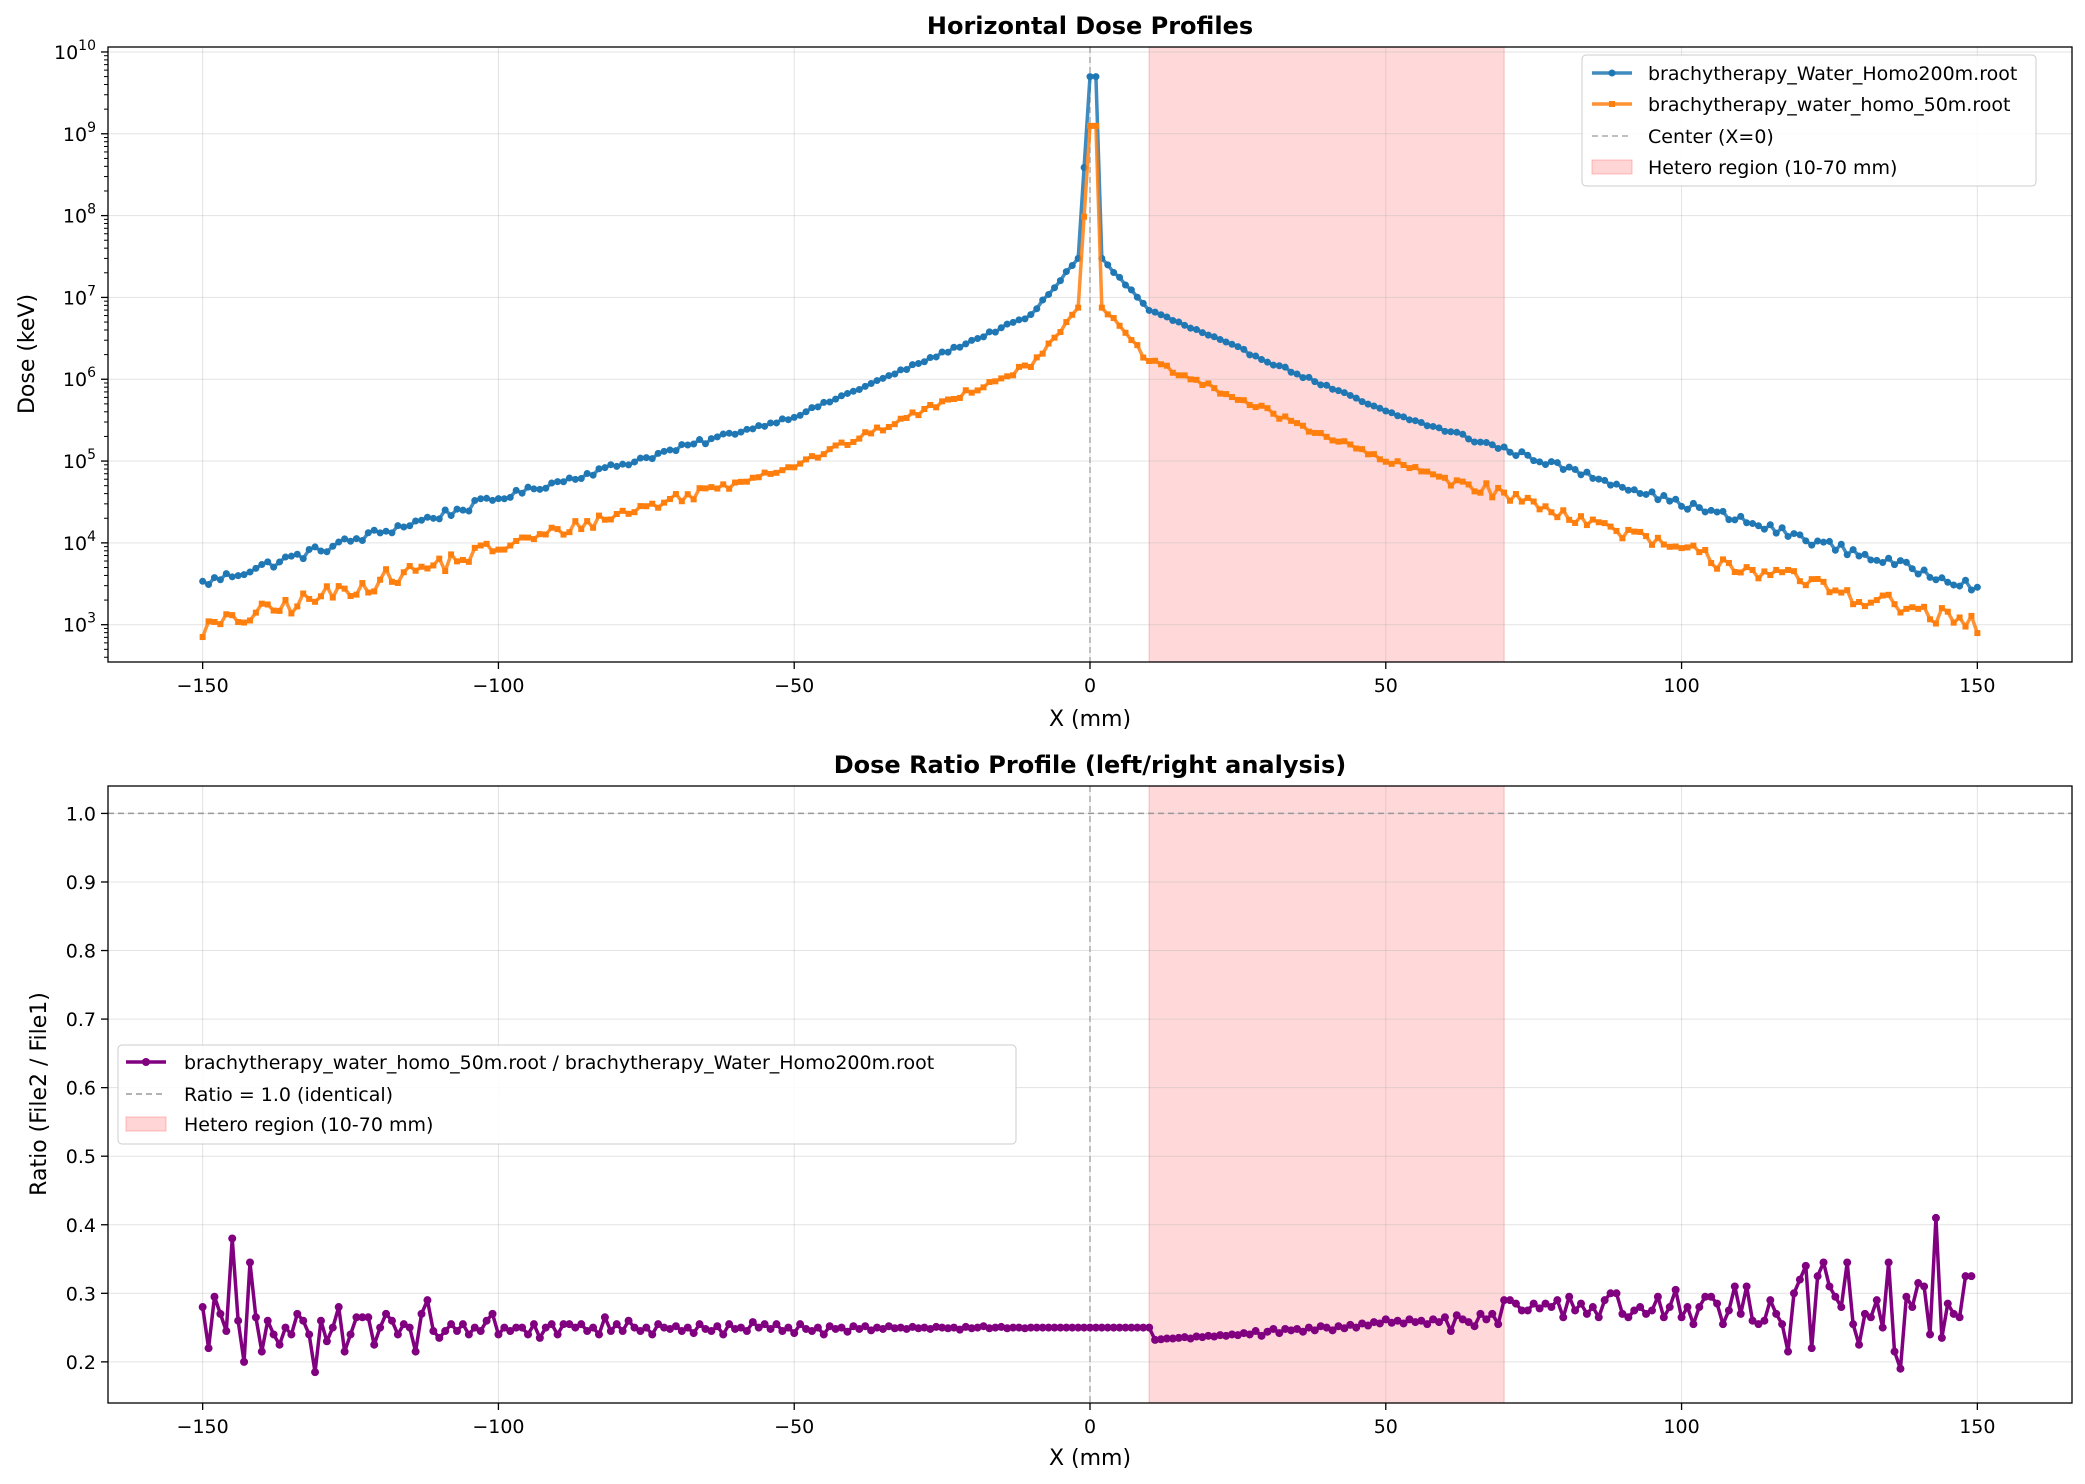 The image size is (2085, 1484). What do you see at coordinates (498, 686) in the screenshot?
I see `x-tick-label: −100` at bounding box center [498, 686].